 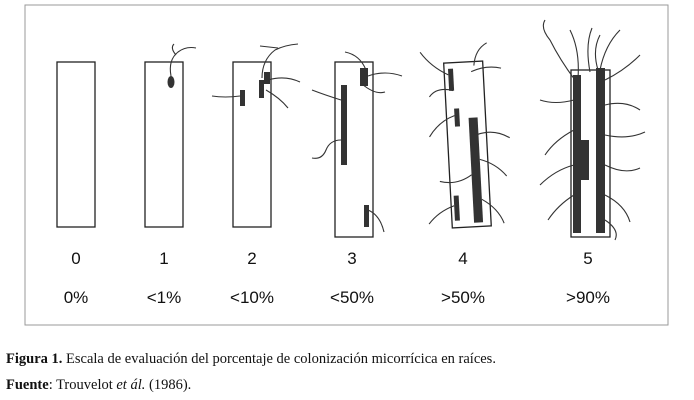 I want to click on percent-label: <1%, so click(x=164, y=297).